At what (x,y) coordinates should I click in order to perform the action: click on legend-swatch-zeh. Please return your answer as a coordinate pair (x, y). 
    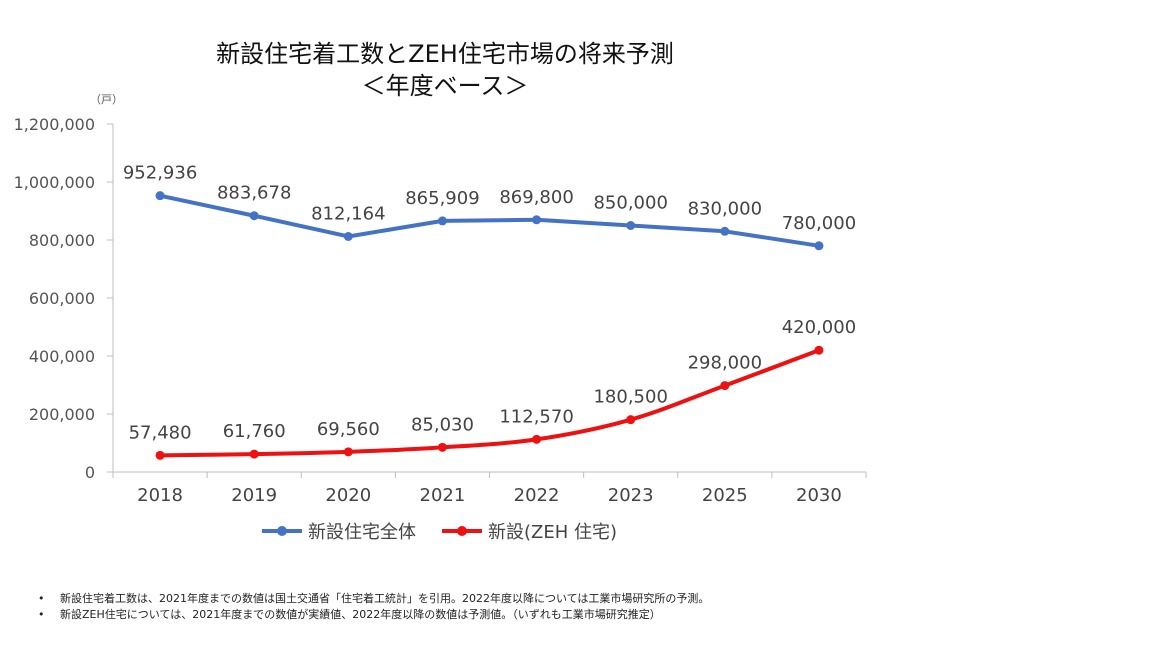
    Looking at the image, I should click on (462, 531).